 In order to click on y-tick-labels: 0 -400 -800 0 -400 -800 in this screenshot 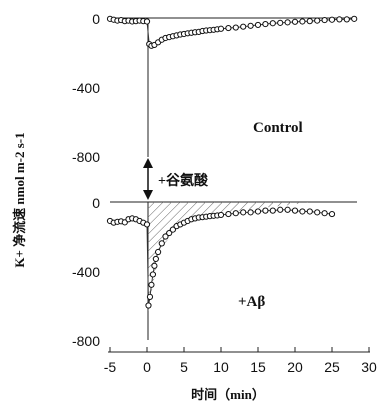, I will do `click(86, 180)`.